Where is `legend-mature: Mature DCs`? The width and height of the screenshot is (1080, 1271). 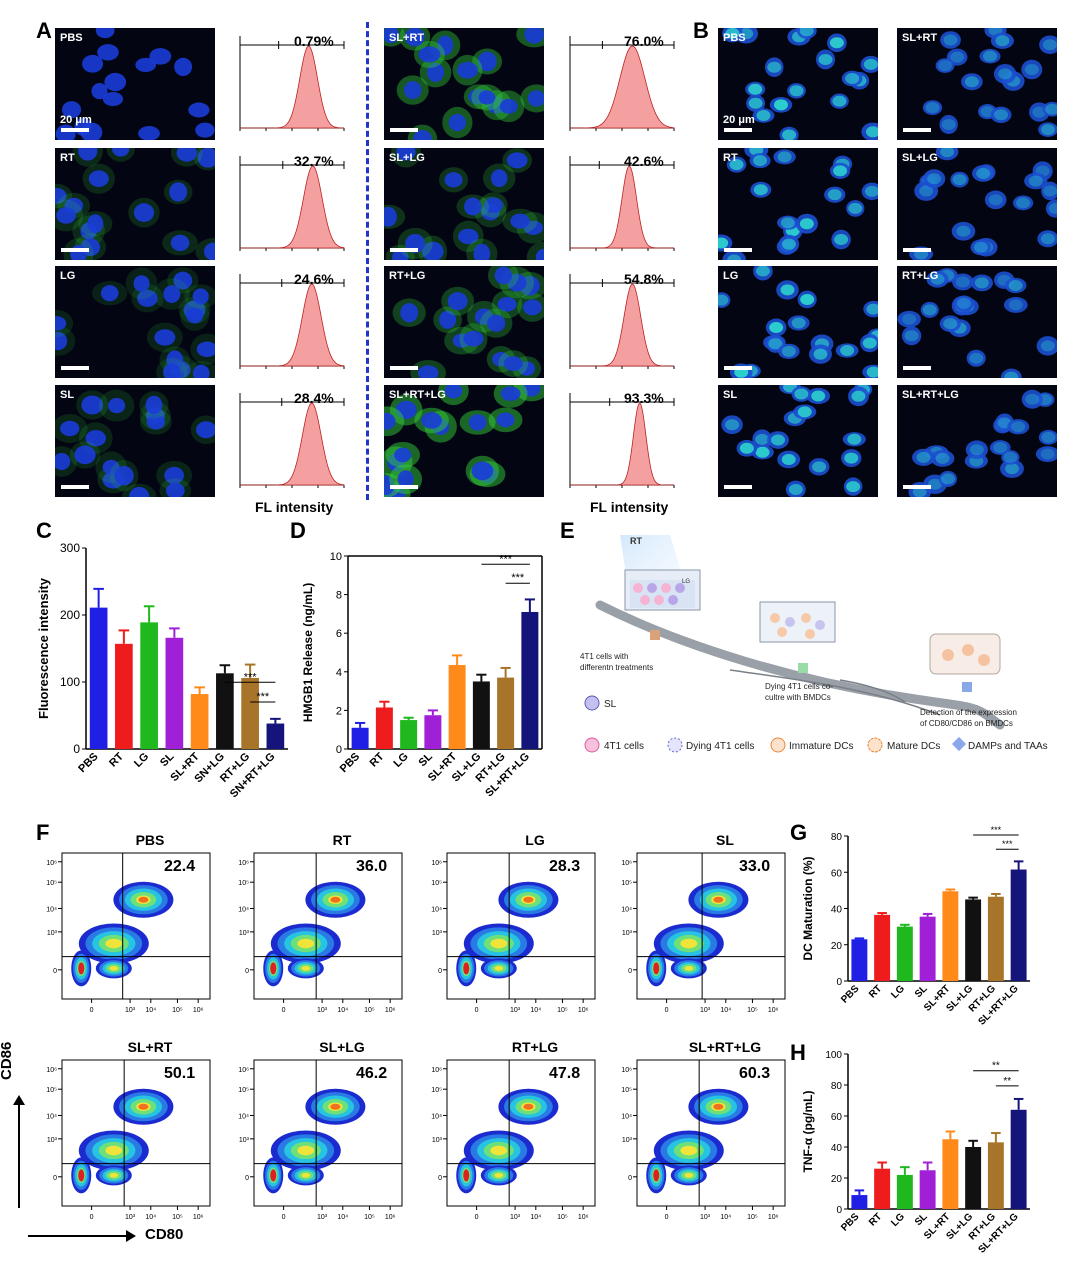 legend-mature: Mature DCs is located at coordinates (913, 746).